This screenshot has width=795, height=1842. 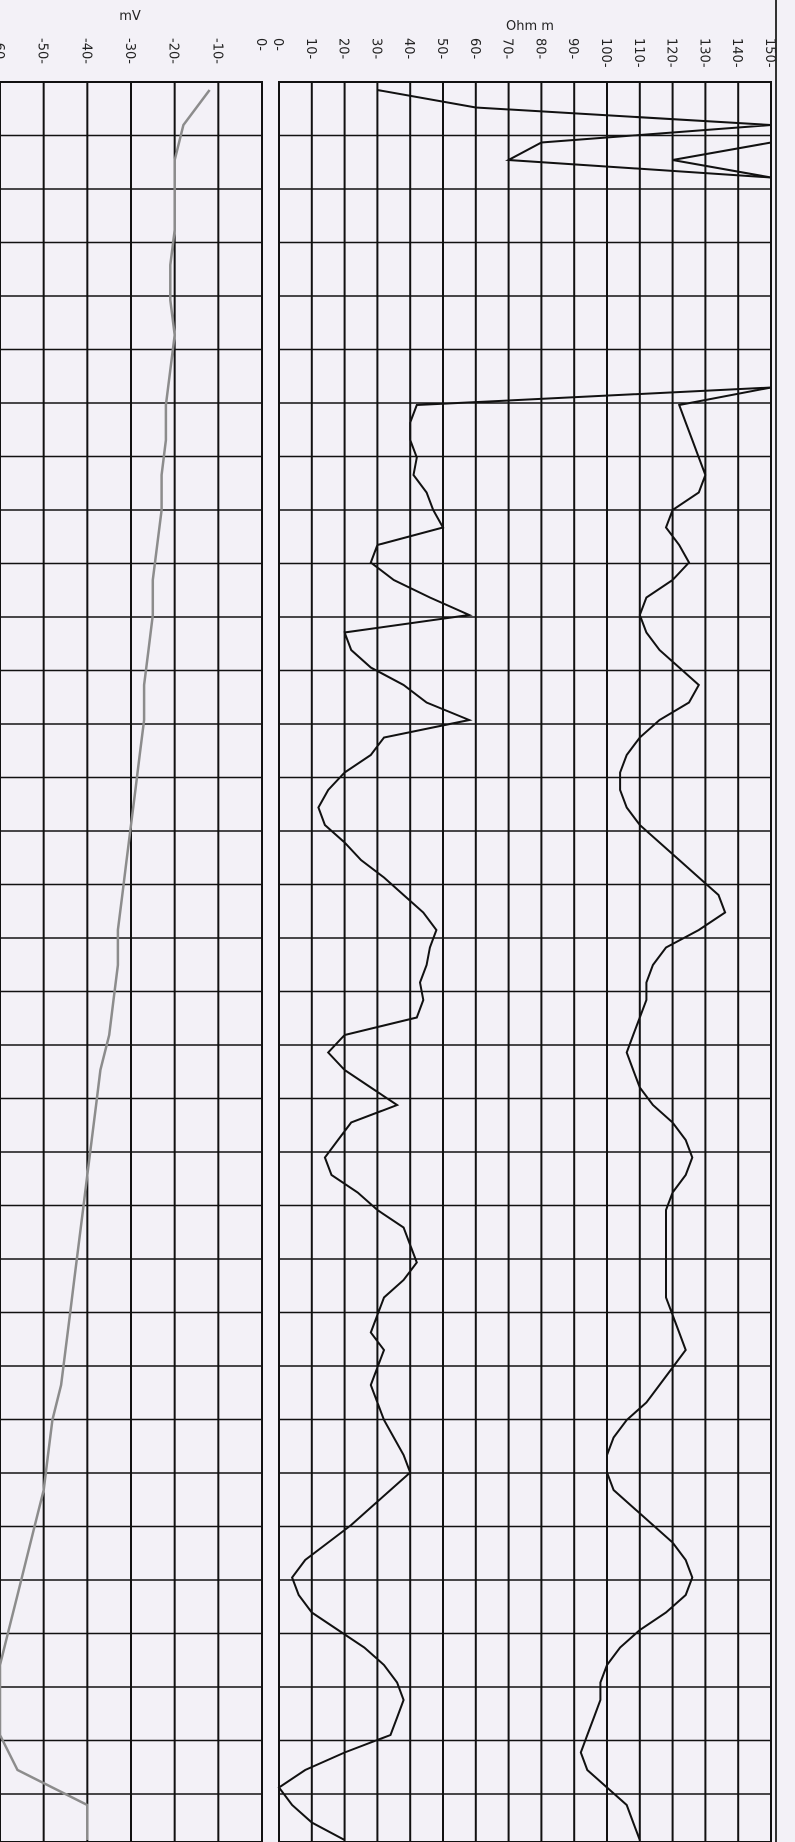 I want to click on sp-tick-label: -30-, so click(x=129, y=51).